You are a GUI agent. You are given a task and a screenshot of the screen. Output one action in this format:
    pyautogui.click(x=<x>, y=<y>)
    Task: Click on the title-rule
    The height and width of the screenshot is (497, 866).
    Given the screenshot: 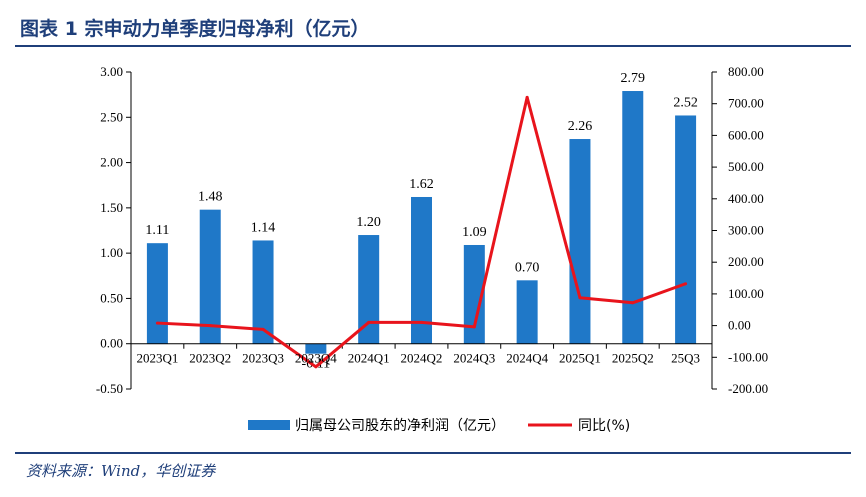 What is the action you would take?
    pyautogui.click(x=433, y=46)
    